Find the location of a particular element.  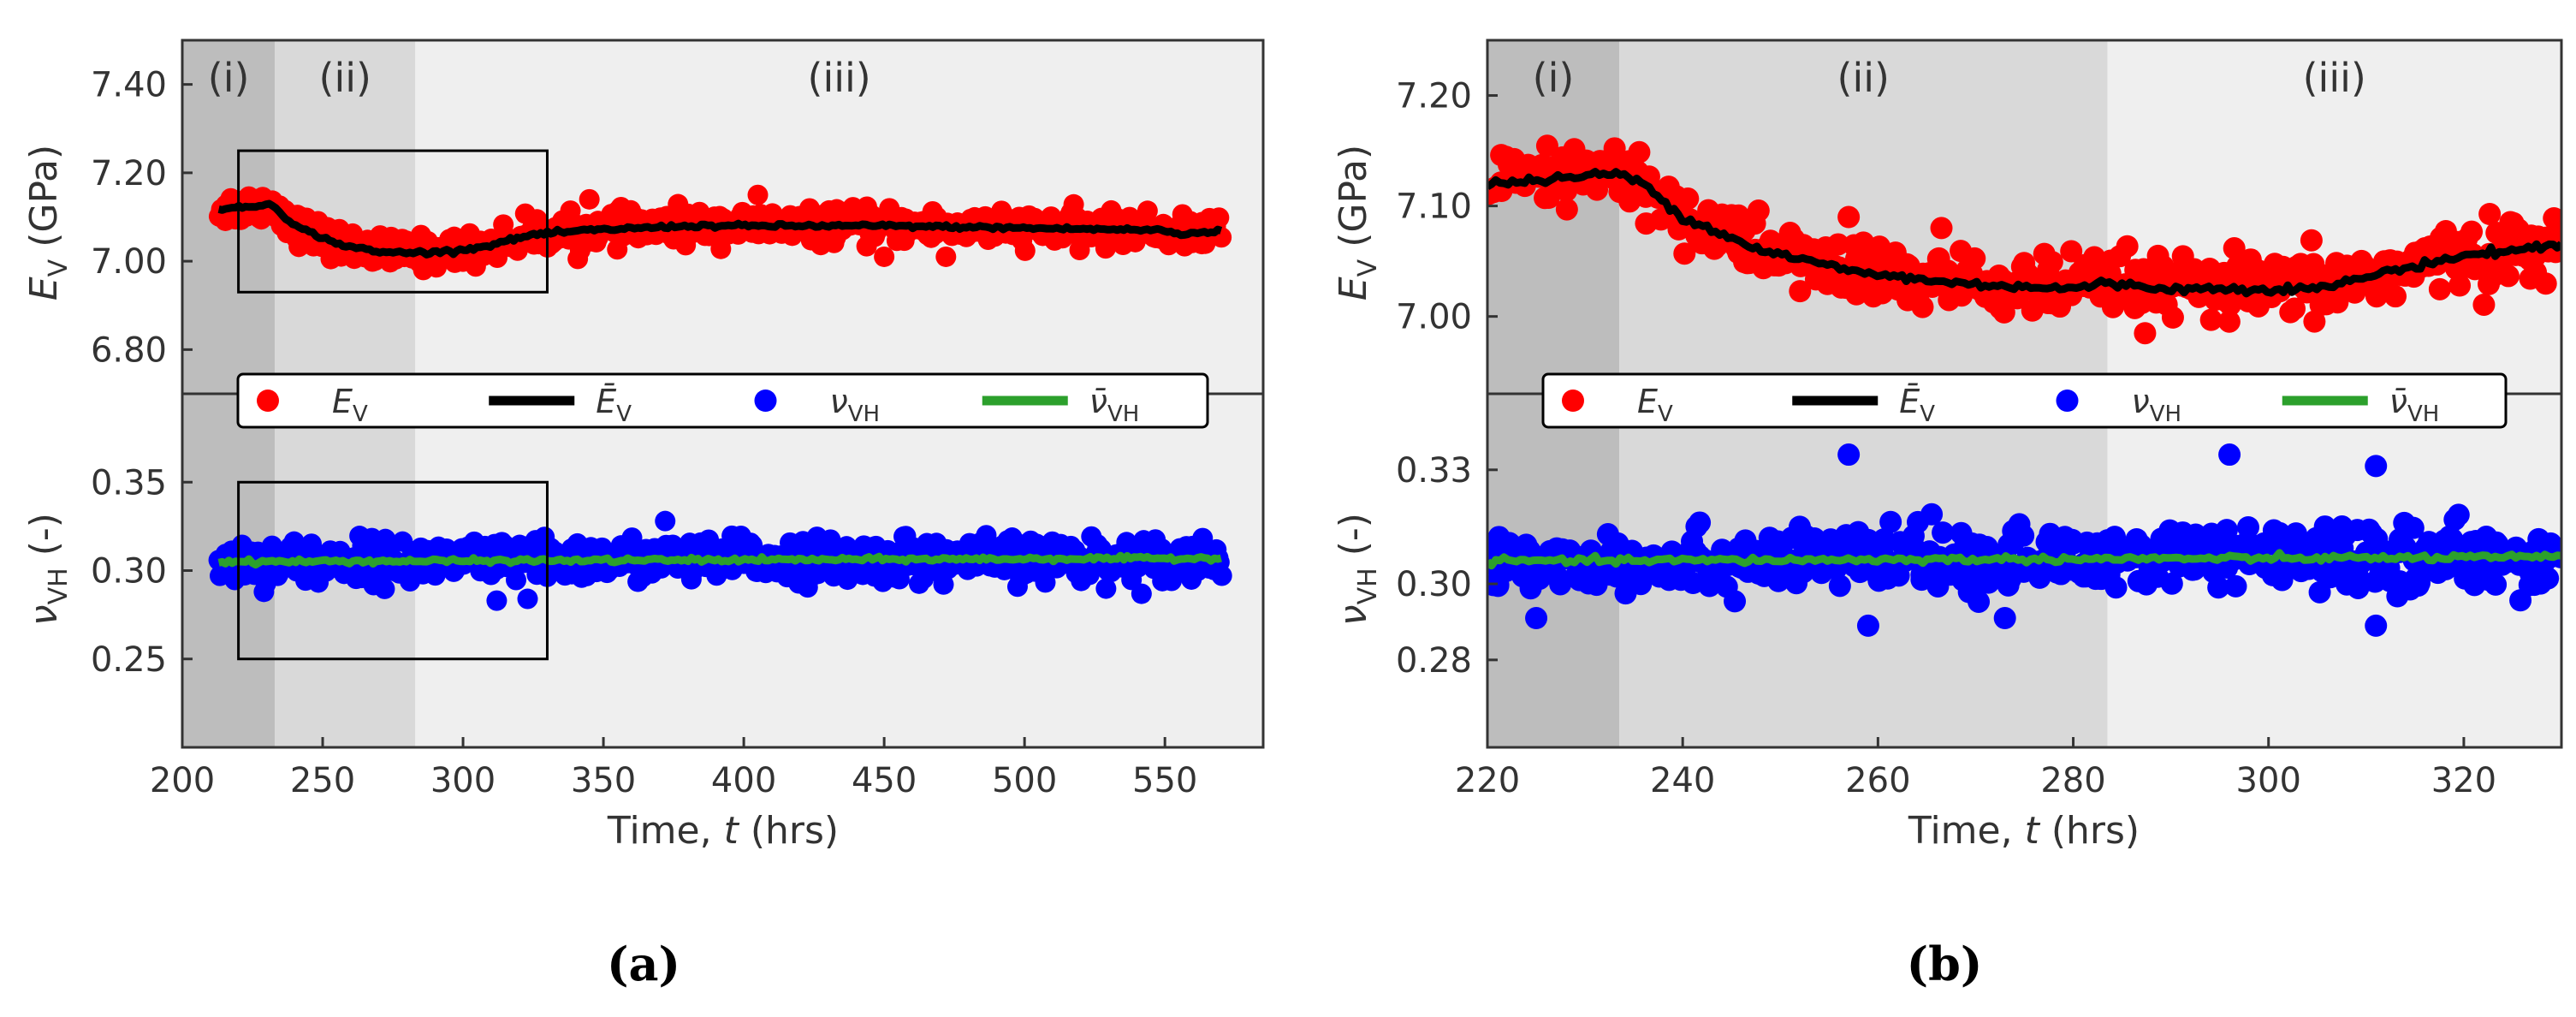

bottom-y-tick-label: 0.28 is located at coordinates (1434, 661).